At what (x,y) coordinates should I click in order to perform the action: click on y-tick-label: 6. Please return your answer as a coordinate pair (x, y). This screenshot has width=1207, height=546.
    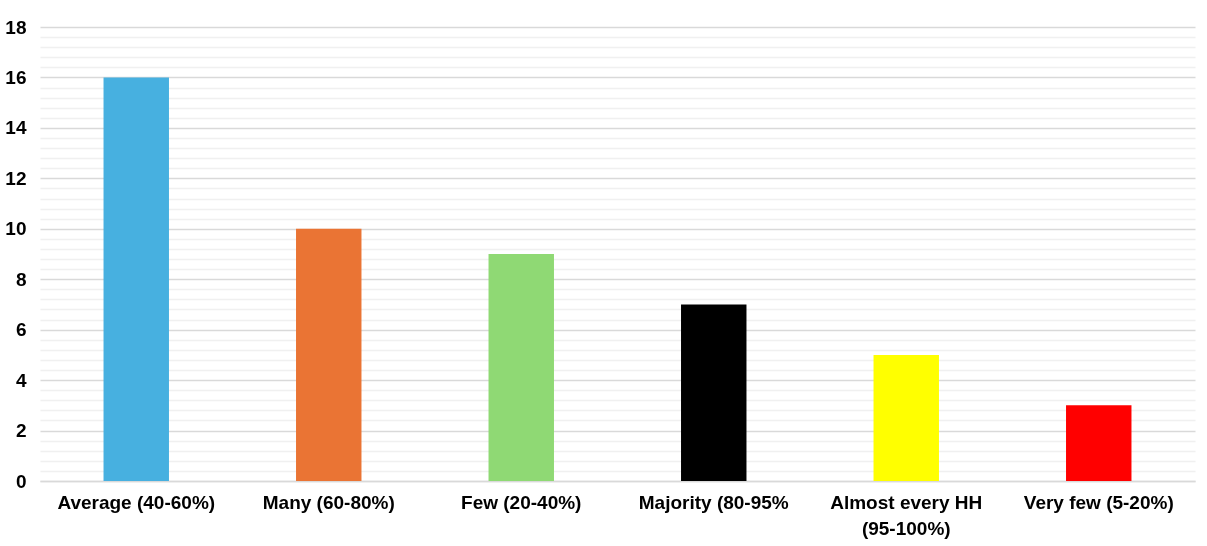
    Looking at the image, I should click on (21, 330).